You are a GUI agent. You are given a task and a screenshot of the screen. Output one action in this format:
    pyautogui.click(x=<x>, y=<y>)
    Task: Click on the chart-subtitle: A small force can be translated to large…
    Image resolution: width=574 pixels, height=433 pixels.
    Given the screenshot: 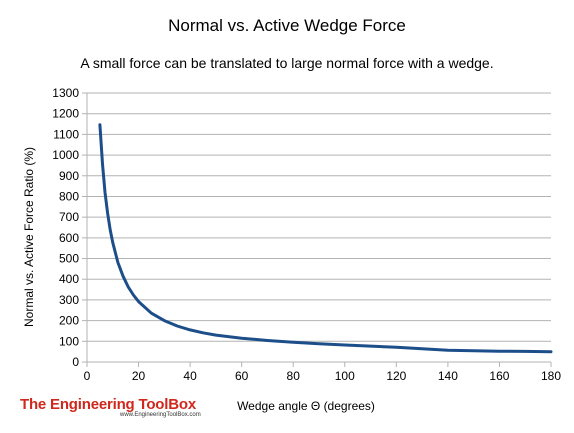 What is the action you would take?
    pyautogui.click(x=287, y=63)
    